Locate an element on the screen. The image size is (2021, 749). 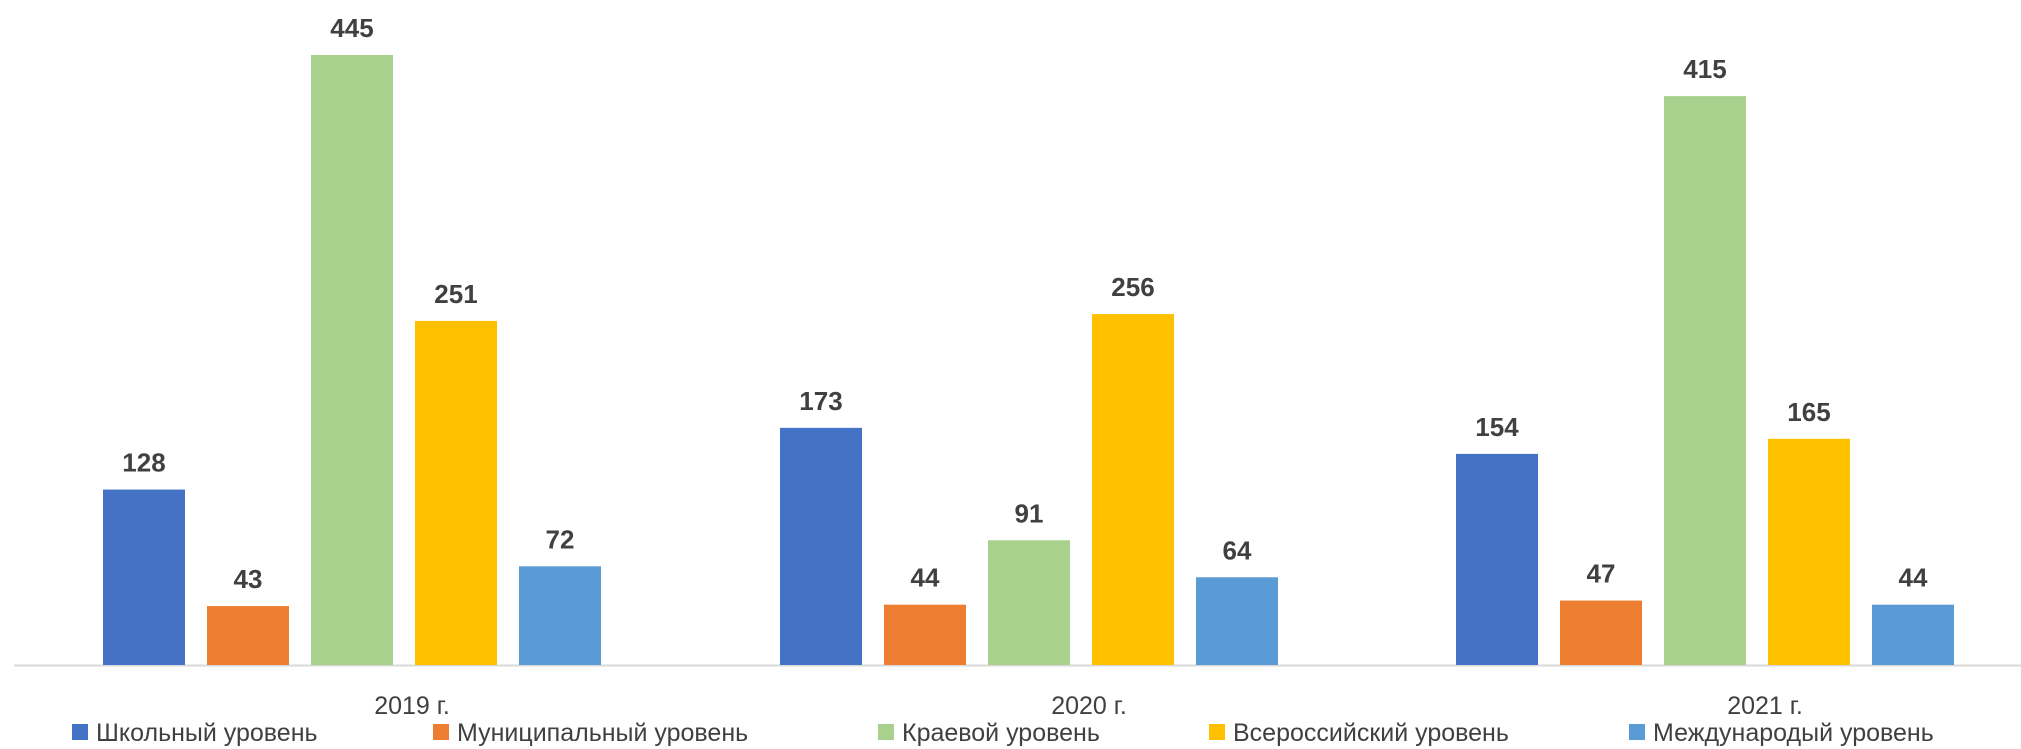
data-label-2020-г-s5: 64 is located at coordinates (1237, 550).